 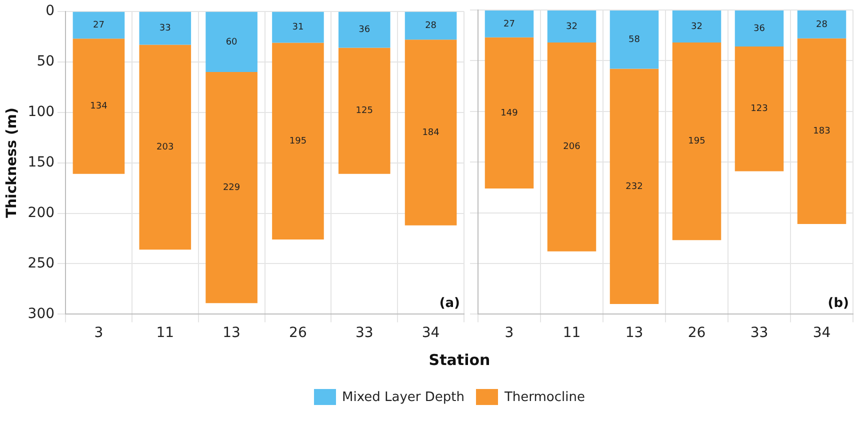 I want to click on data-label: 58, so click(x=634, y=40).